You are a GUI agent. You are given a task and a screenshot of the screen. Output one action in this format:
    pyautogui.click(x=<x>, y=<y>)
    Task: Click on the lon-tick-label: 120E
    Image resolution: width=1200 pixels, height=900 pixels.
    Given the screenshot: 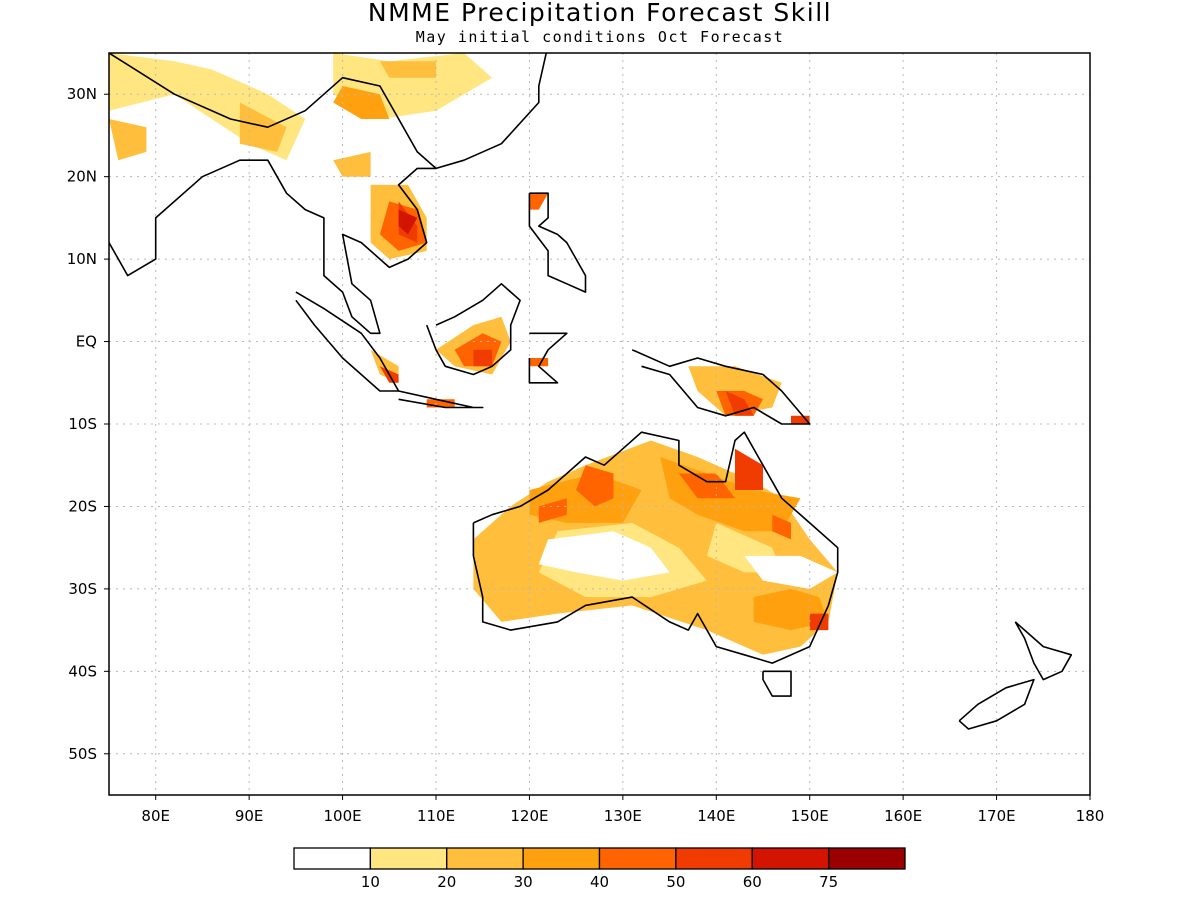 What is the action you would take?
    pyautogui.click(x=529, y=816)
    